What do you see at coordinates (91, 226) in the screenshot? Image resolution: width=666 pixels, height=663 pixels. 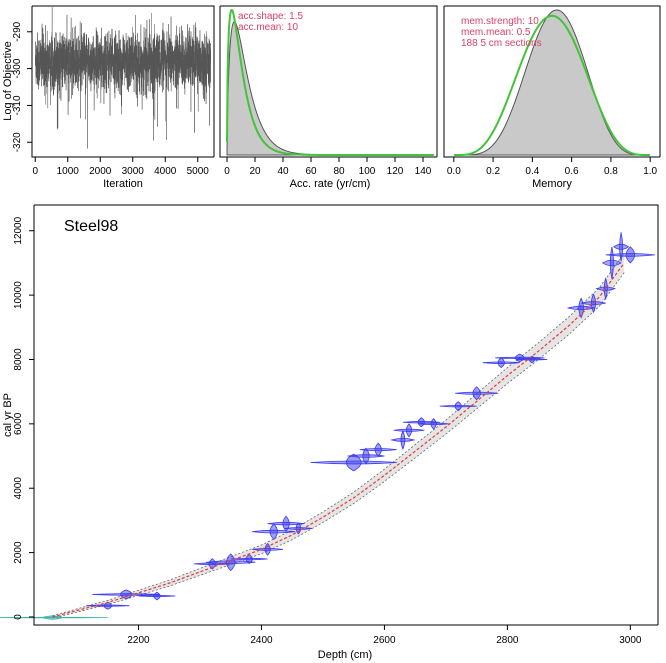 I see `core-title: Steel98` at bounding box center [91, 226].